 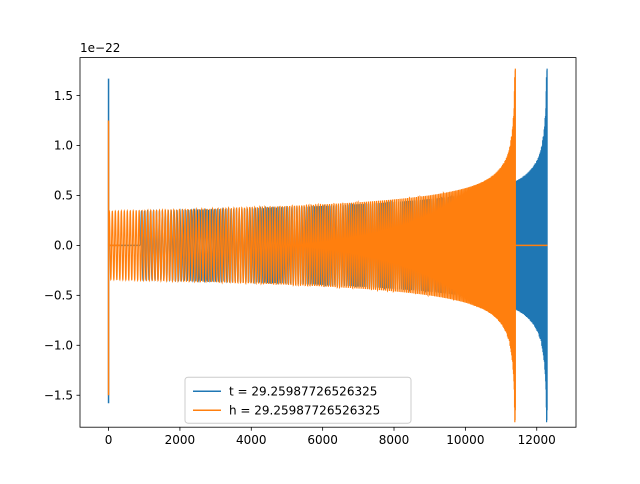 I want to click on x-tick-label: 8000, so click(x=394, y=440).